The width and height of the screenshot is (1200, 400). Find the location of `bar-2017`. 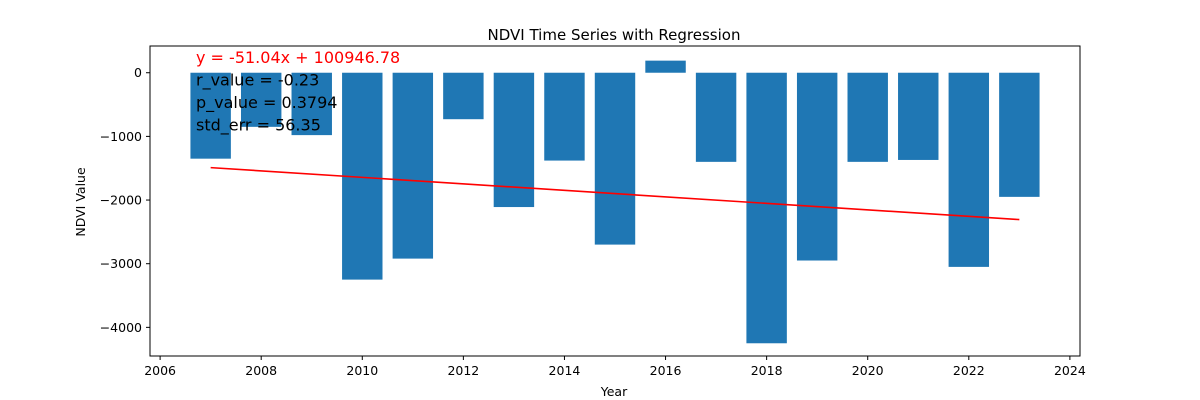

bar-2017 is located at coordinates (716, 117).